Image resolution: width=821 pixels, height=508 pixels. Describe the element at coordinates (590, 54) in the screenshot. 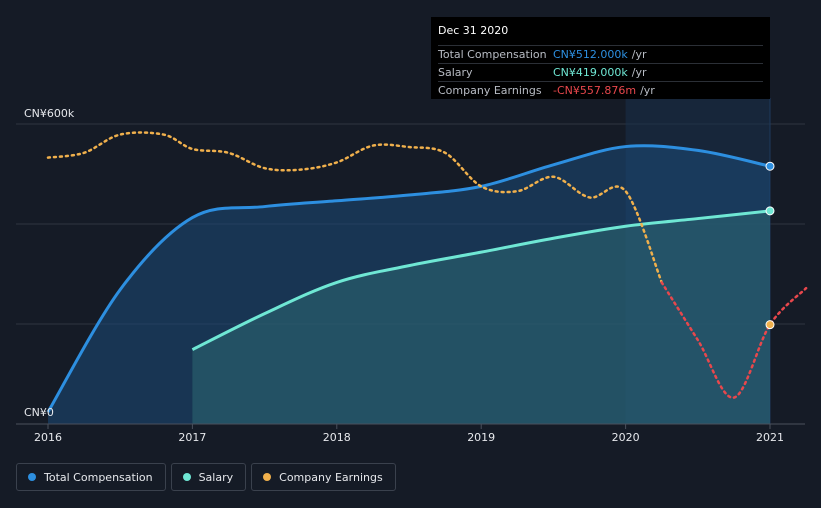

I see `tooltip-value: CN¥512.000k` at that location.